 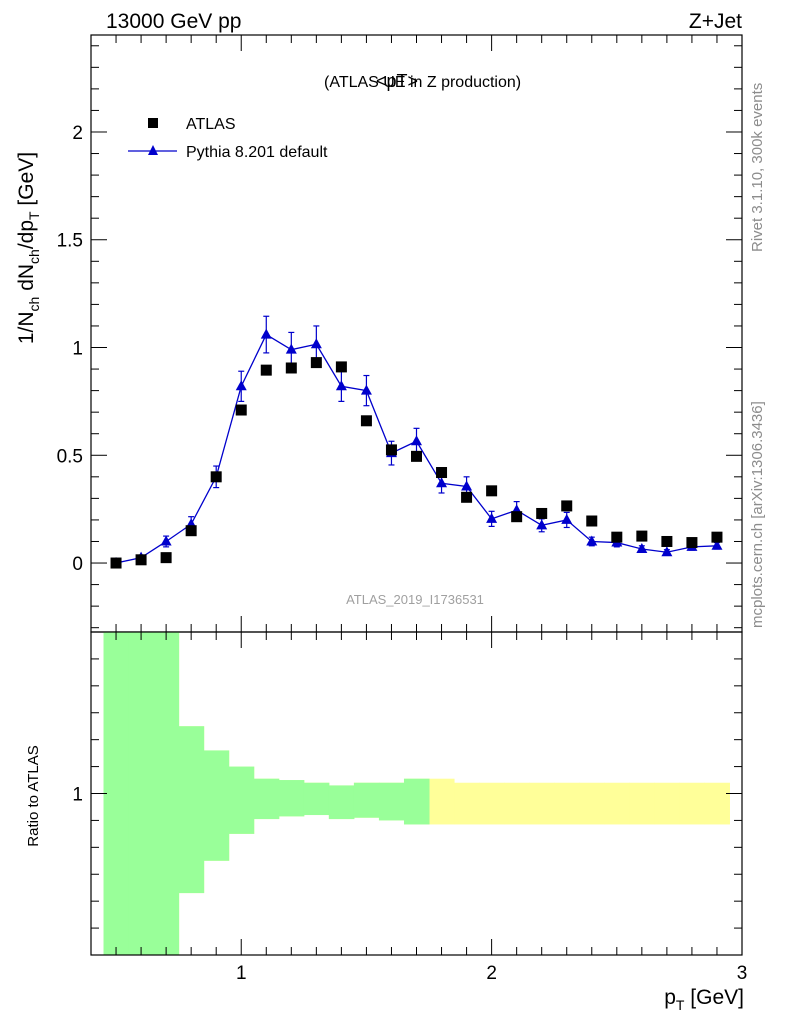 What do you see at coordinates (77, 564) in the screenshot?
I see `main-ytick-label: 0` at bounding box center [77, 564].